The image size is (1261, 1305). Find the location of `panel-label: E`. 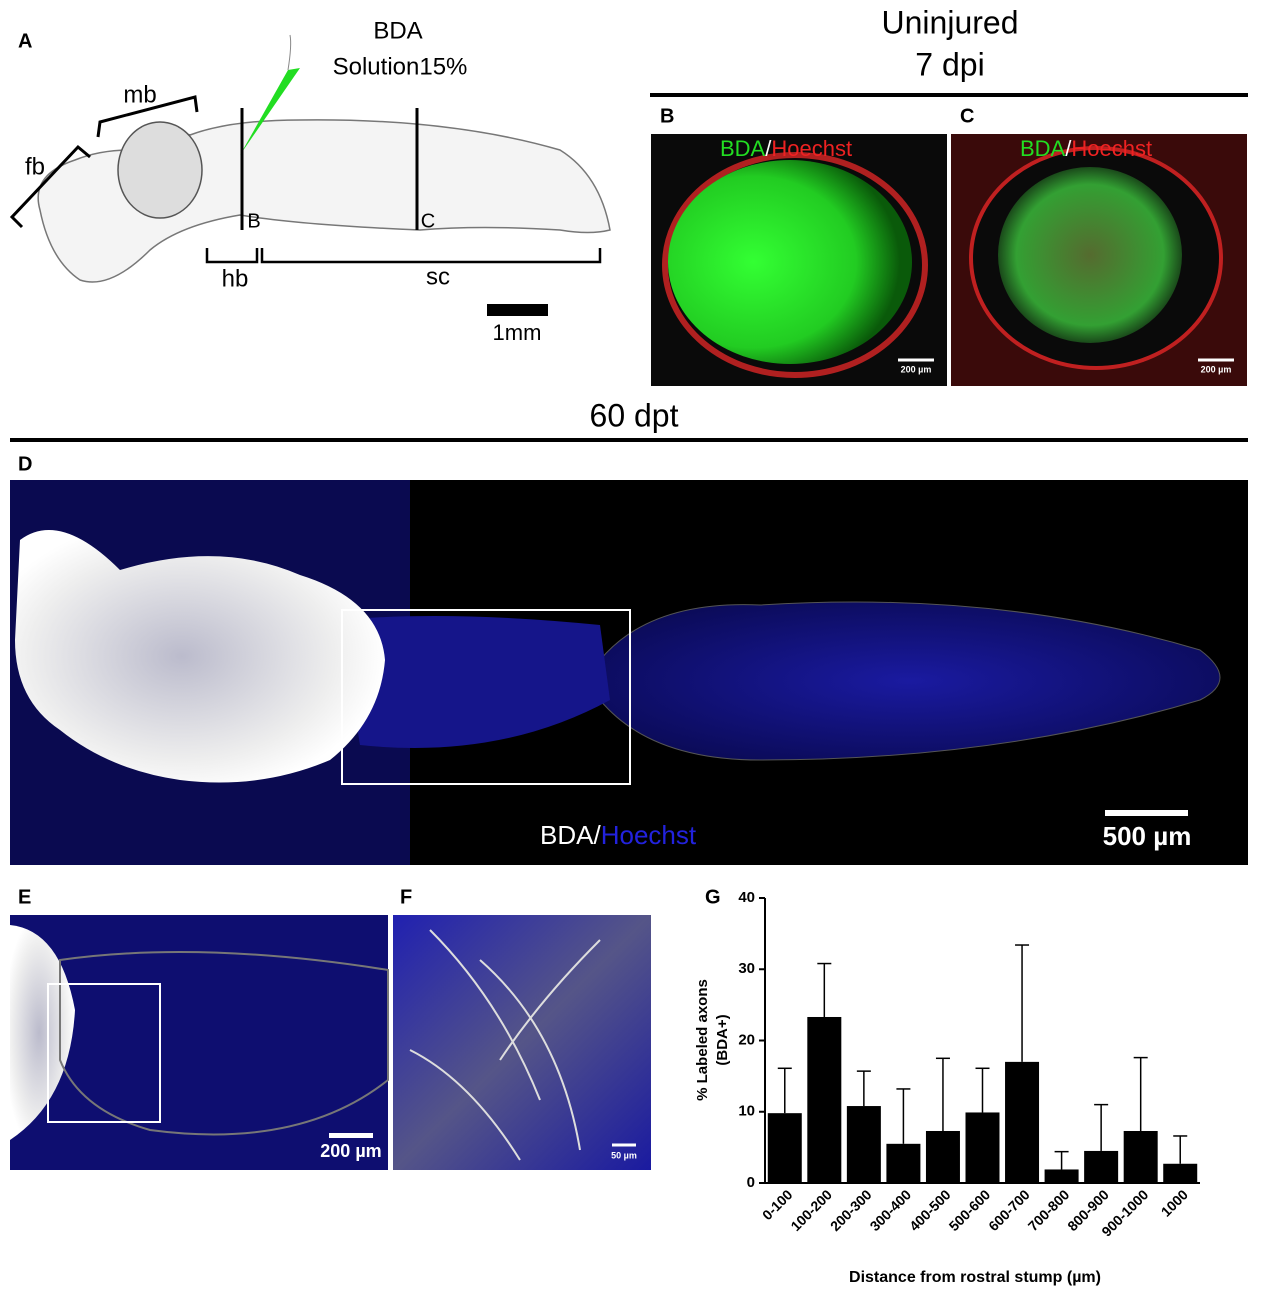

panel-label: E is located at coordinates (24, 897).